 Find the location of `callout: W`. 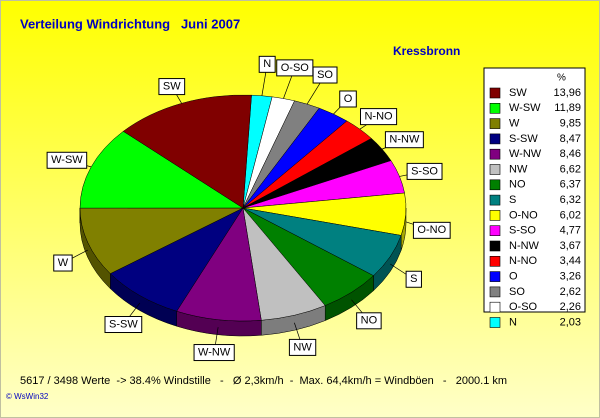

callout: W is located at coordinates (63, 263).